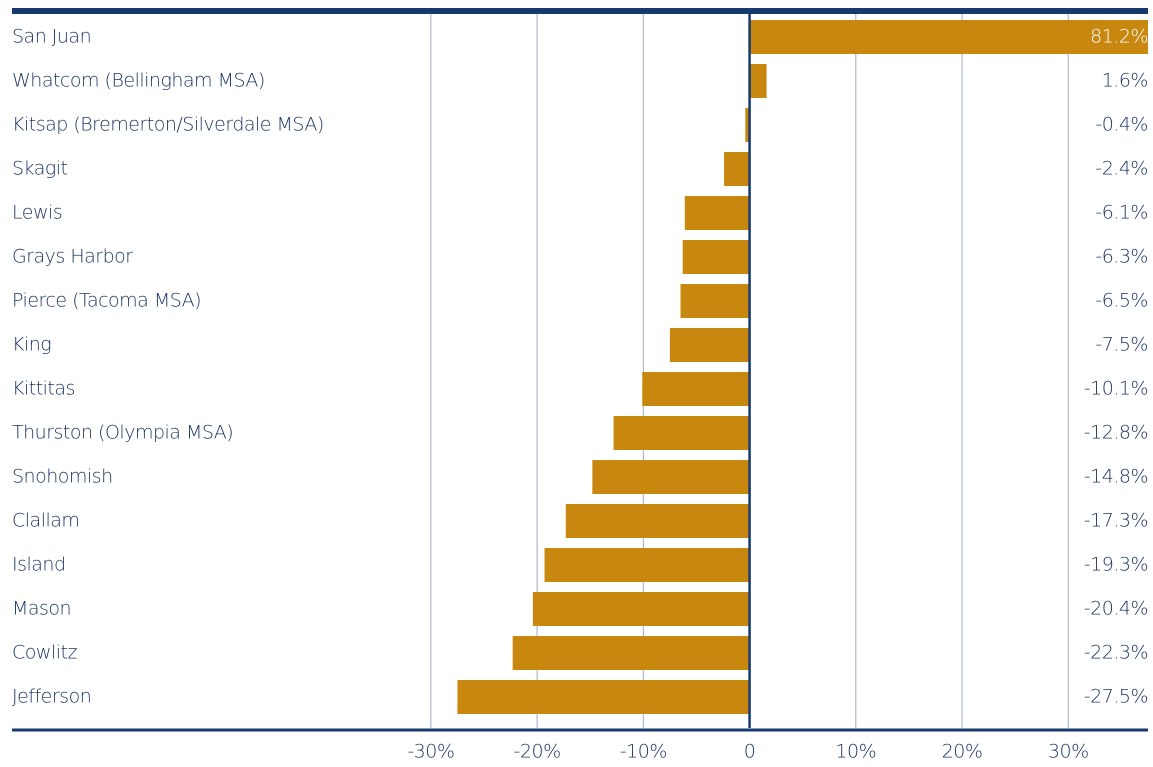 Image resolution: width=1153 pixels, height=767 pixels. Describe the element at coordinates (1125, 81) in the screenshot. I see `value-label: 1.6%` at that location.